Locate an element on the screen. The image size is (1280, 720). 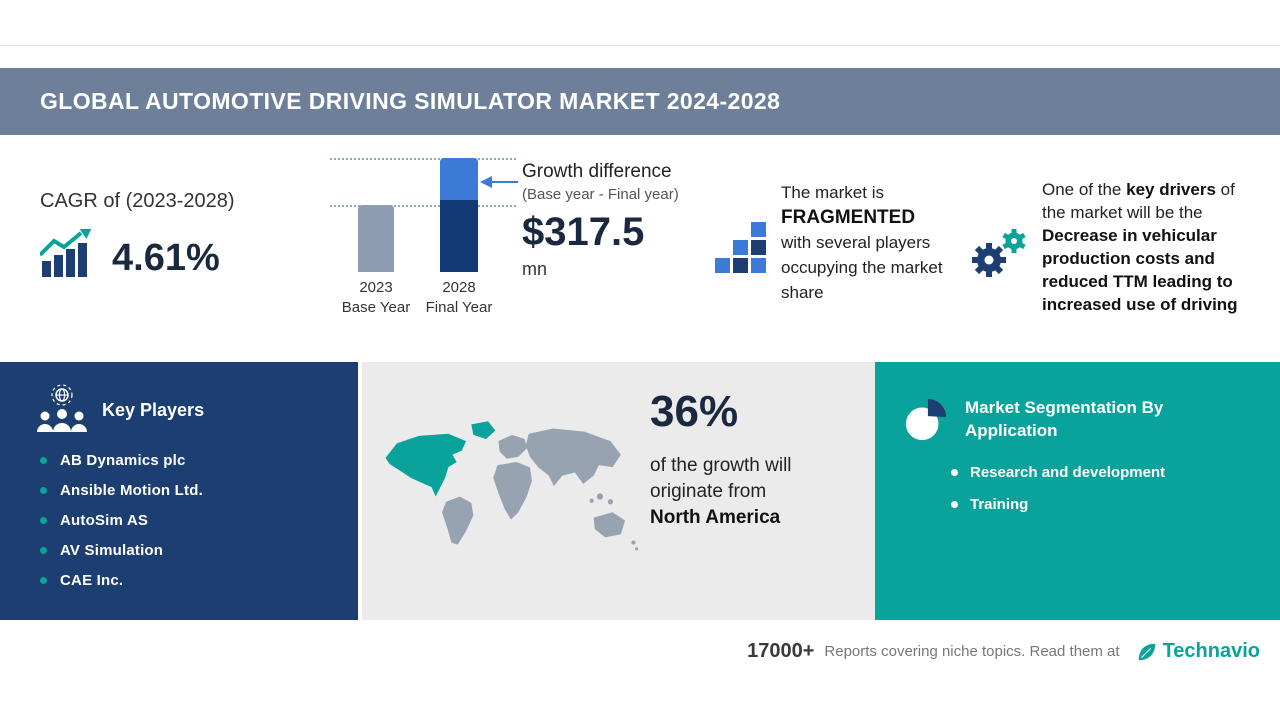
key-players-title: Key Players is located at coordinates (153, 409).